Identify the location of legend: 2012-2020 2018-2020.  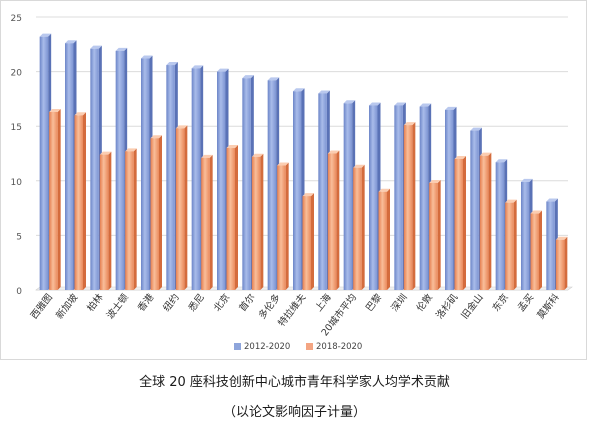
(298, 347).